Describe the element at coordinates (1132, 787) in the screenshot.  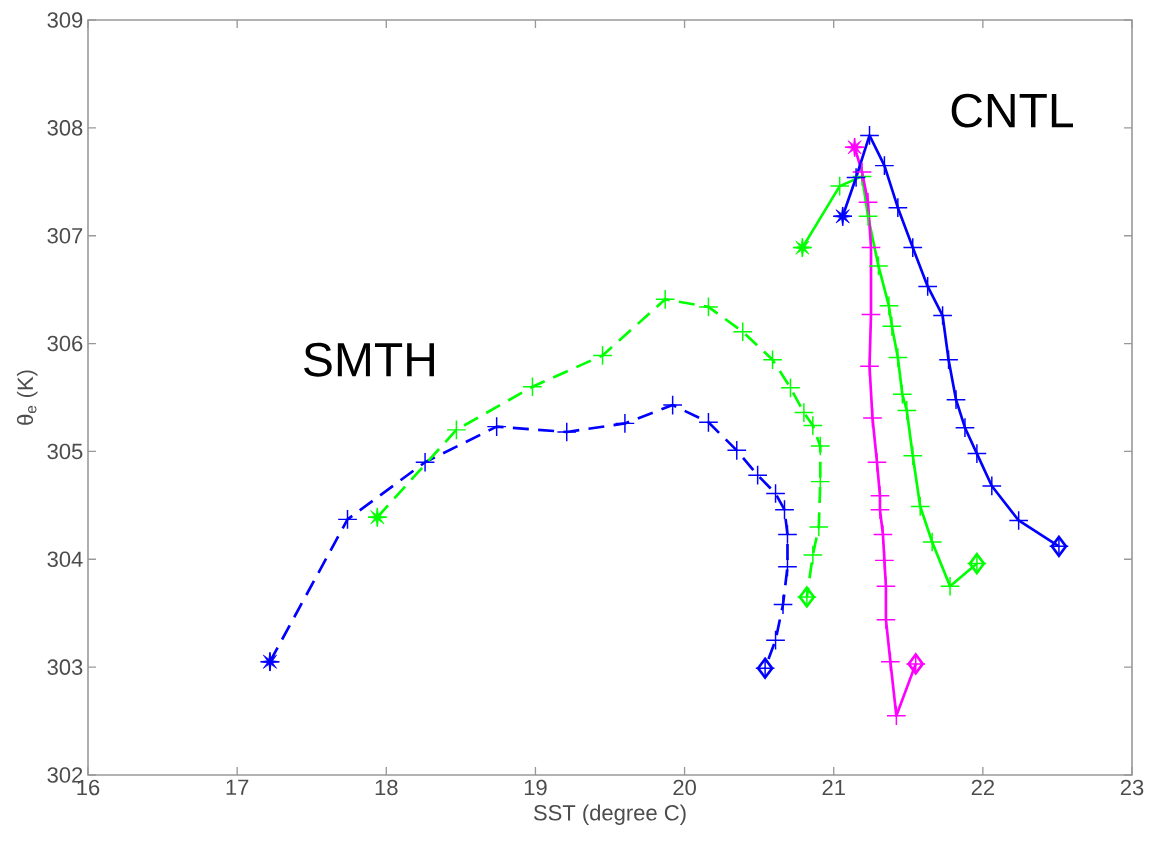
I see `x-tick-label: 23` at that location.